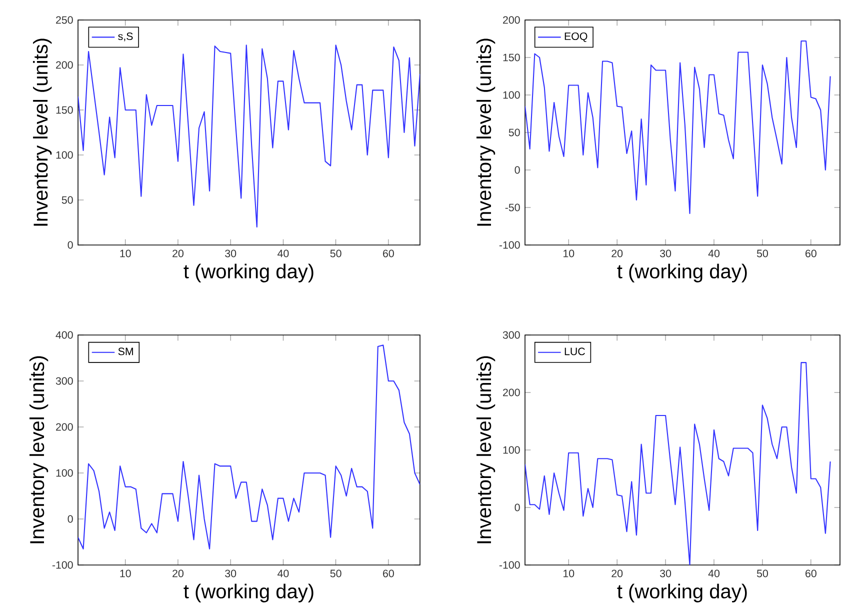 The width and height of the screenshot is (851, 610). What do you see at coordinates (574, 352) in the screenshot?
I see `legend-label: LUC` at bounding box center [574, 352].